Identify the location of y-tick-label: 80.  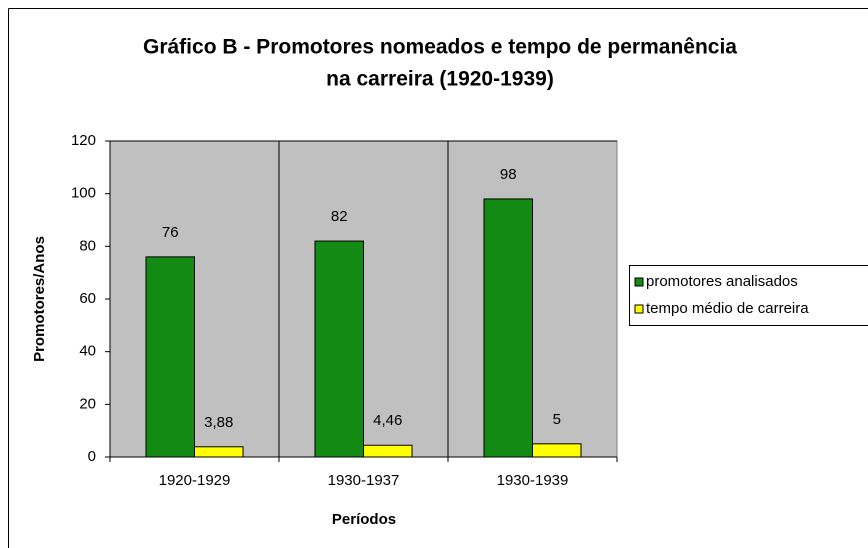
(87, 245).